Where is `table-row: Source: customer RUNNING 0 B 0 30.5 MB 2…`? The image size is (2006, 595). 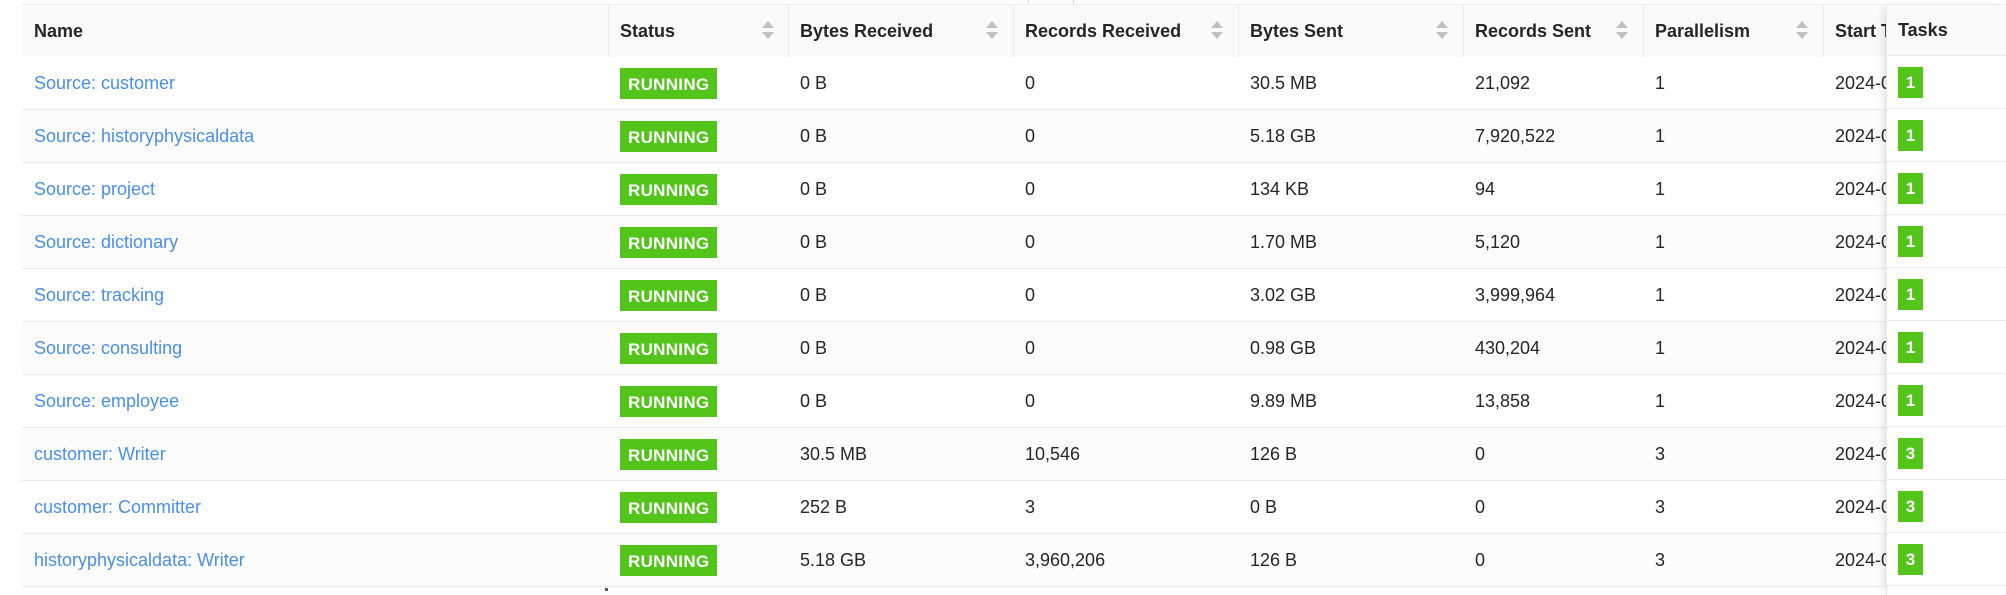
table-row: Source: customer RUNNING 0 B 0 30.5 MB 2… is located at coordinates (1014, 83).